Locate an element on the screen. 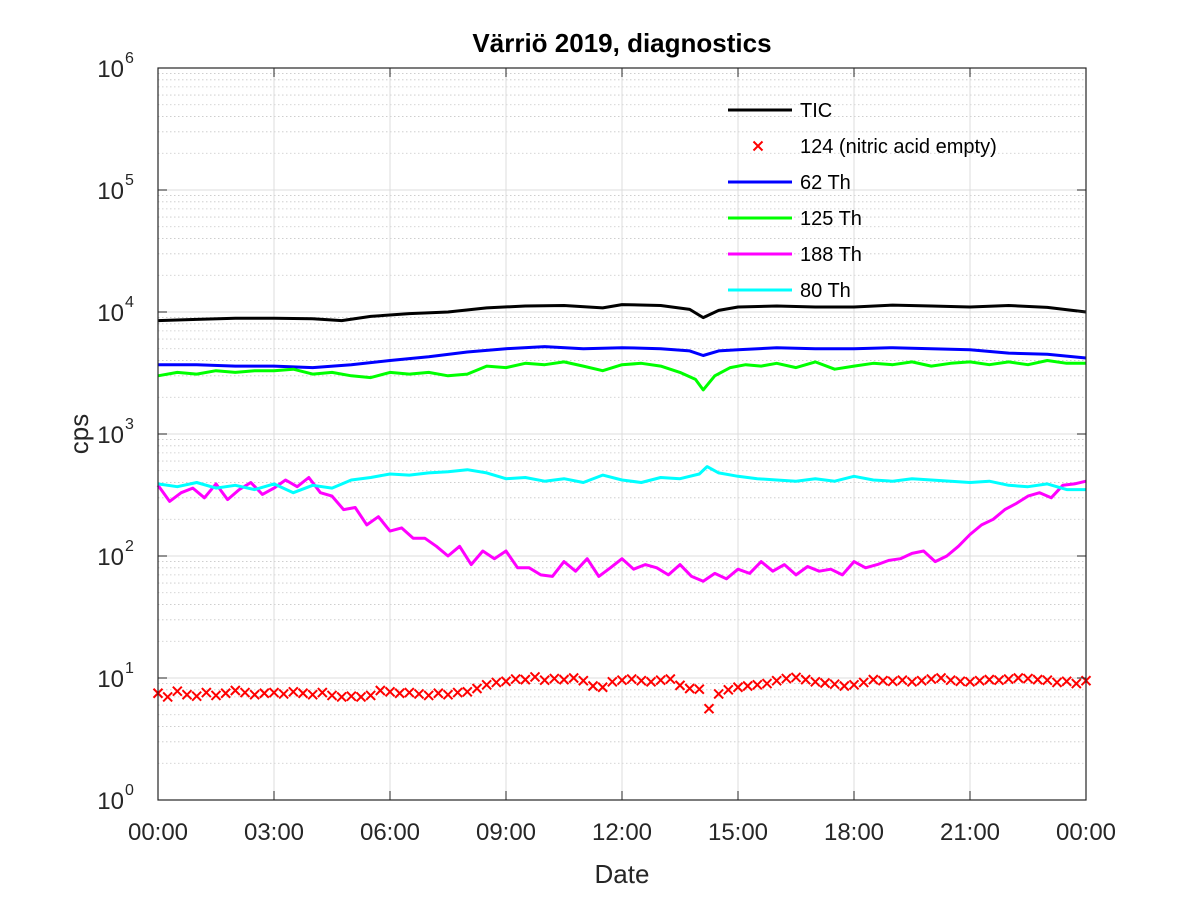  series-line-188-th is located at coordinates (621, 529).